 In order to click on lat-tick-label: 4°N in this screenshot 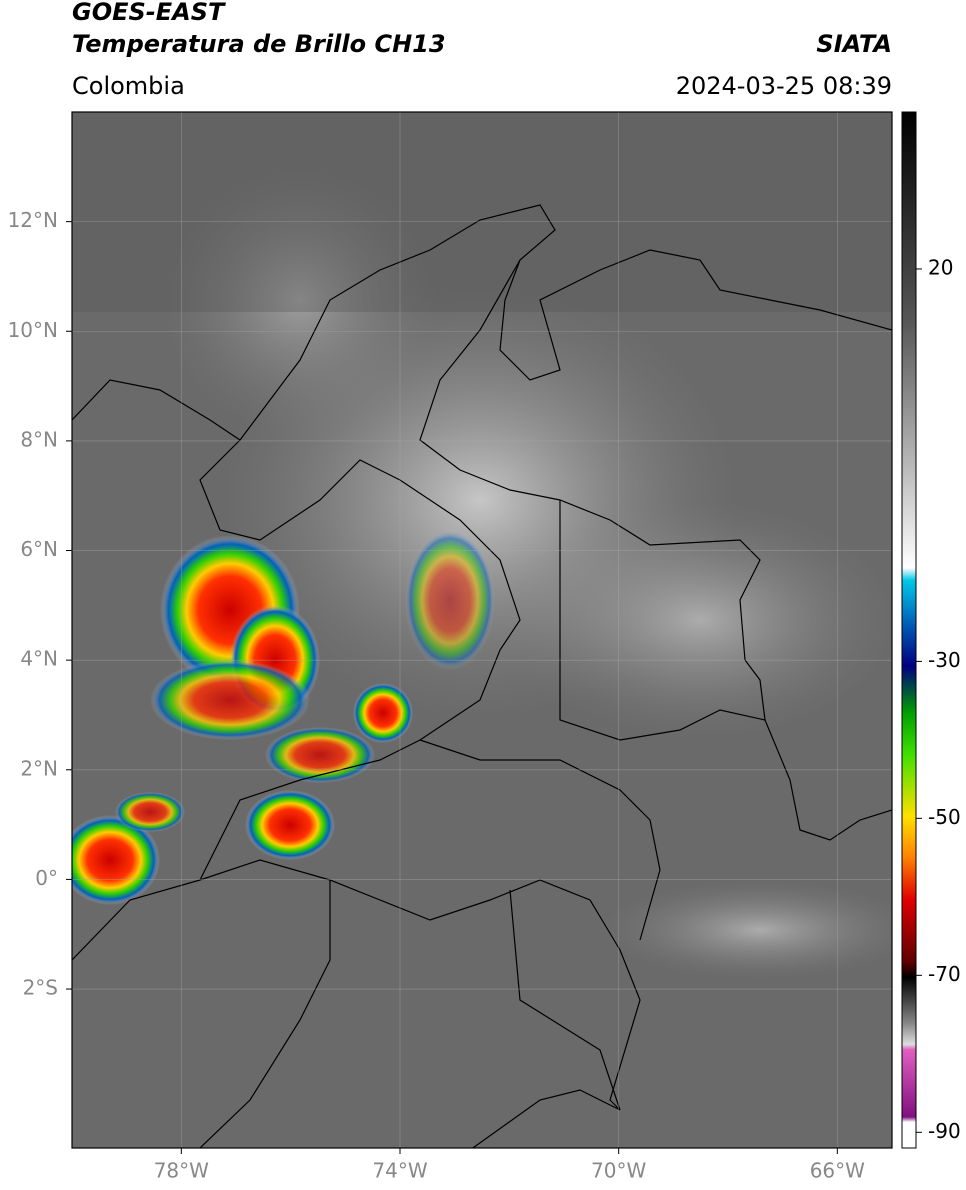, I will do `click(39, 659)`.